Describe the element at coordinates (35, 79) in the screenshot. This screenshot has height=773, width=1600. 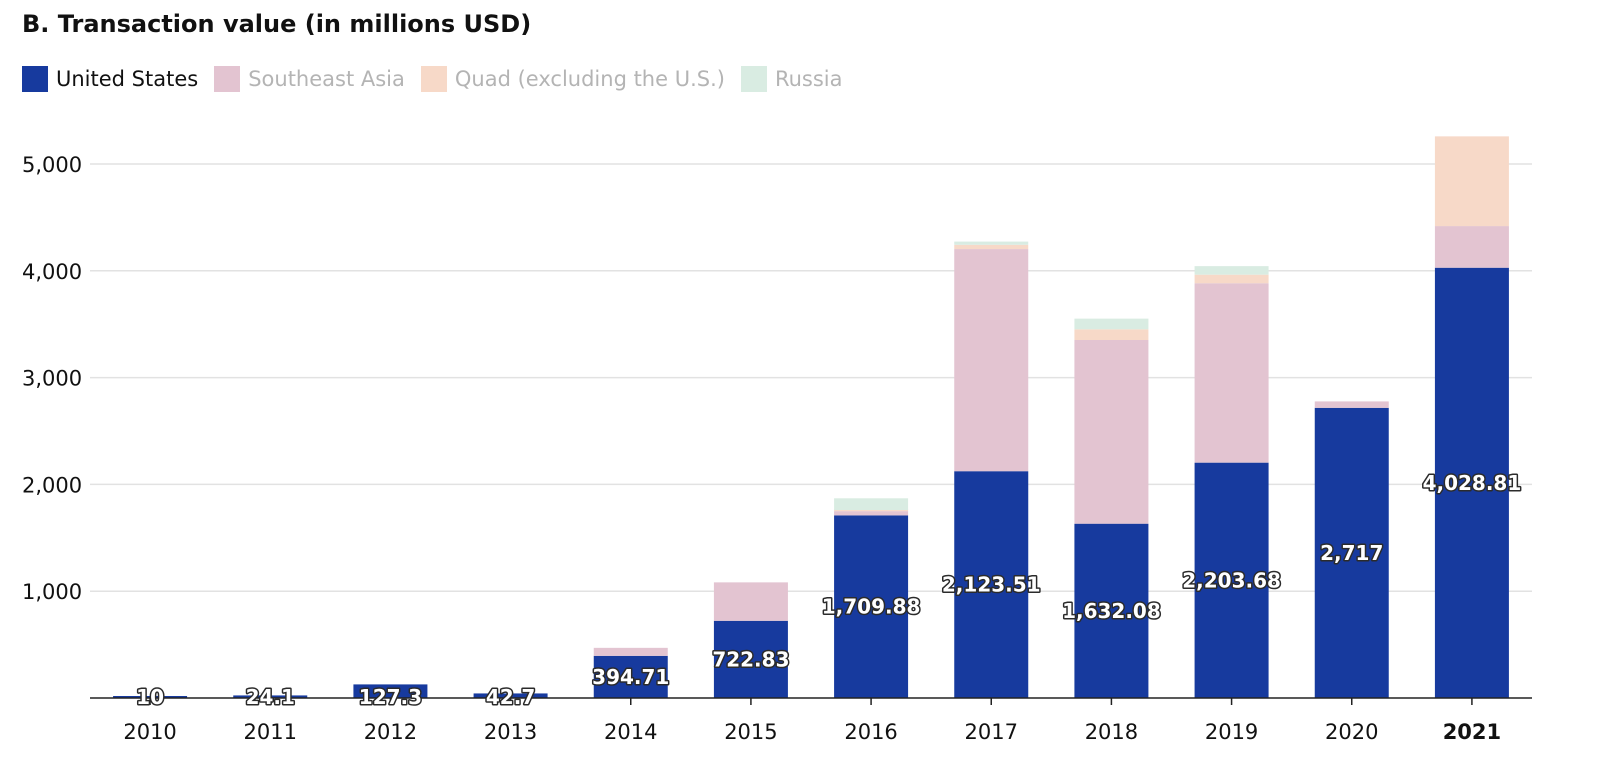
I see `legend-swatch-united-states` at that location.